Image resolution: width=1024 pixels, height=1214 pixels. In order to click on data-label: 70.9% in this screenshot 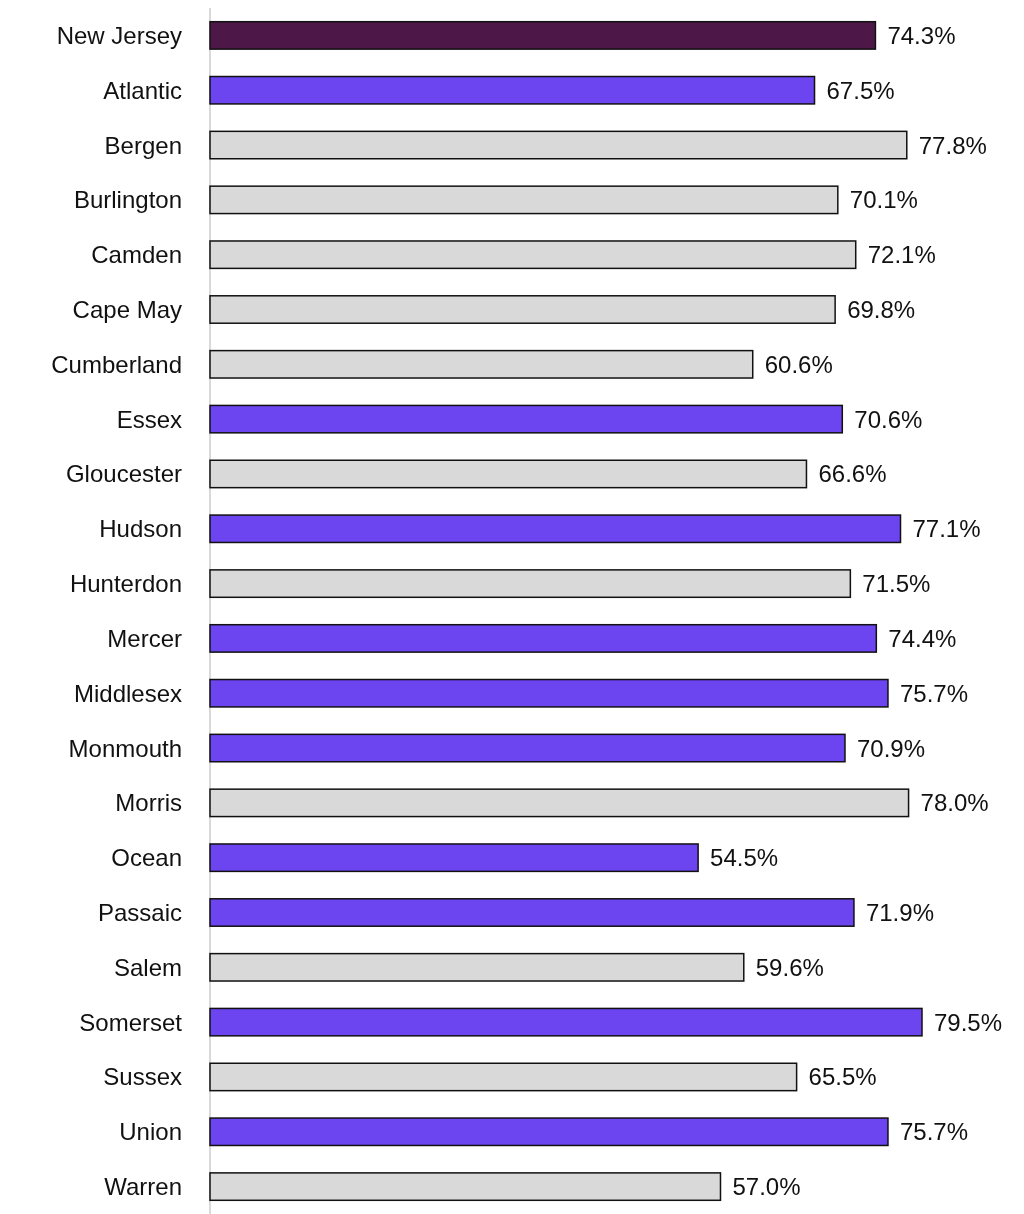, I will do `click(891, 748)`.